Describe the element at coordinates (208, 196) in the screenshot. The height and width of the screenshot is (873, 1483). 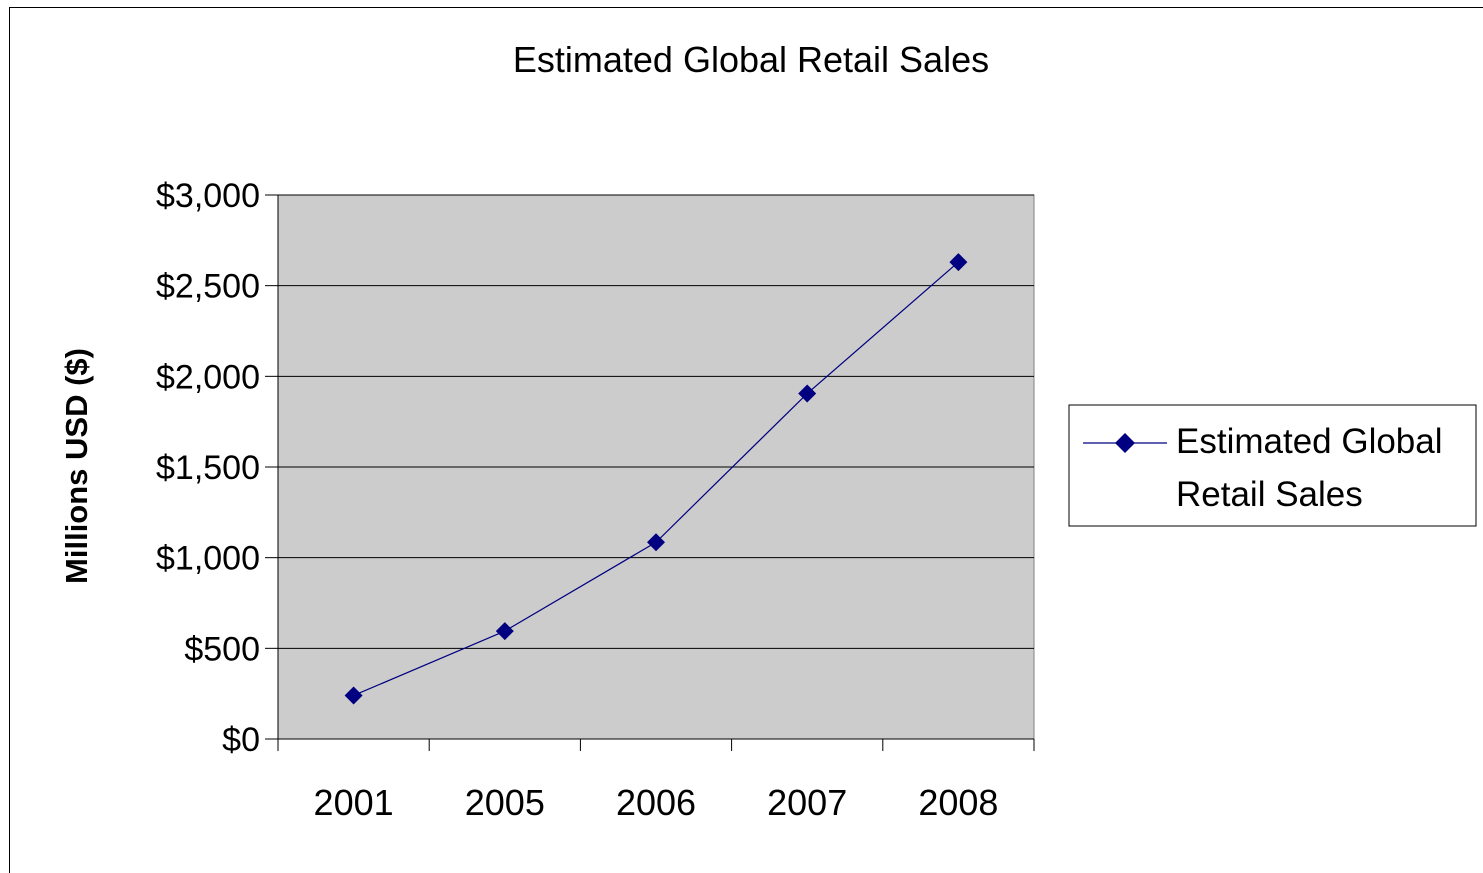
I see `y-tick-label: $3,000` at that location.